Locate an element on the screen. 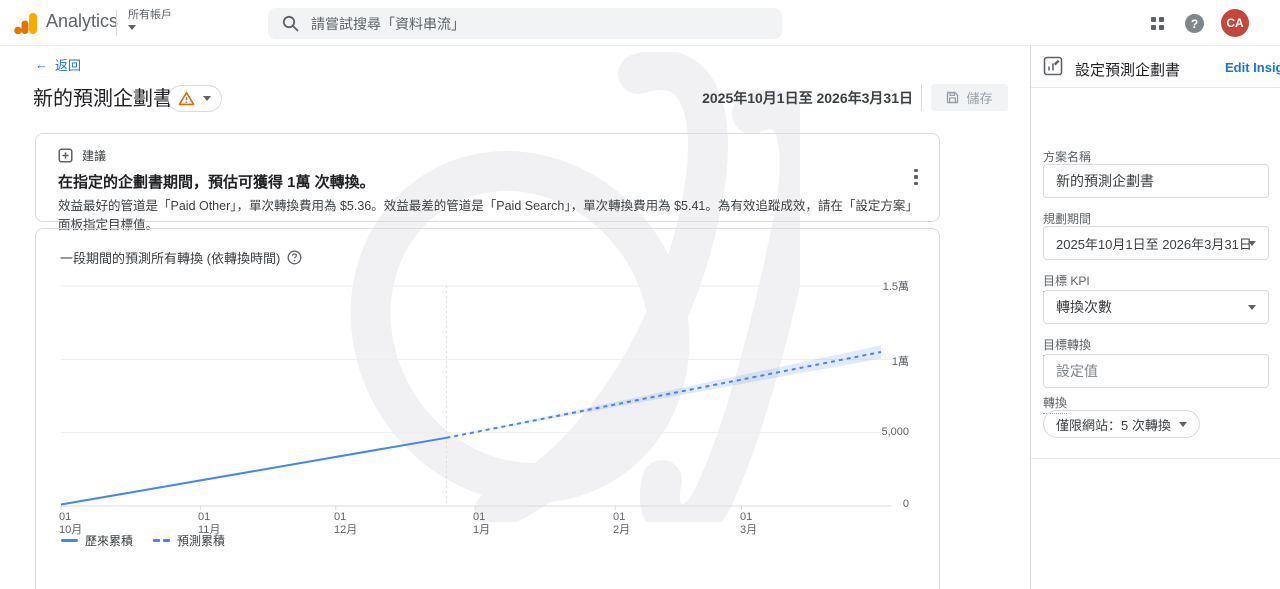  help-circle-icon is located at coordinates (294, 257).